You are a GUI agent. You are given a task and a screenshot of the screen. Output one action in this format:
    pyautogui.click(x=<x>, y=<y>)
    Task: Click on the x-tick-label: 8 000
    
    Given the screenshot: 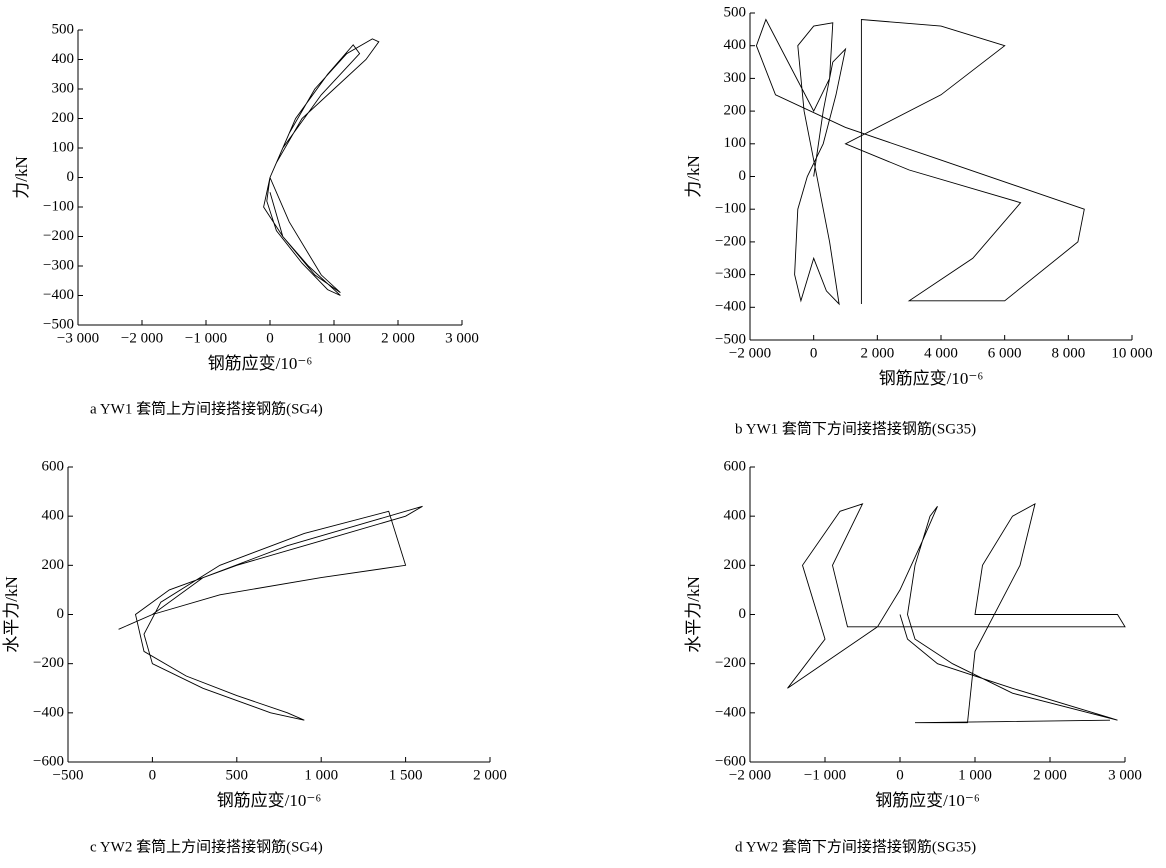 What is the action you would take?
    pyautogui.click(x=1068, y=353)
    